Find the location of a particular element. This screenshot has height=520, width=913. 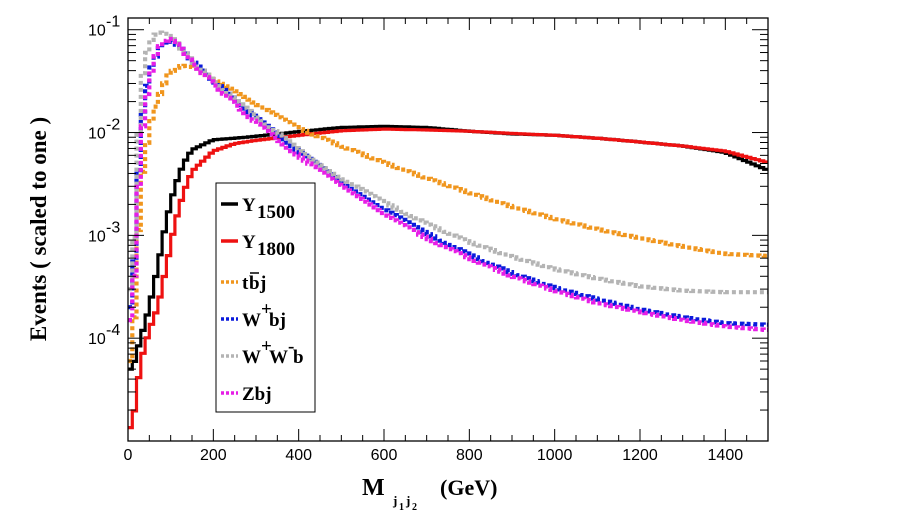

x-tick-label: 1000 is located at coordinates (555, 455).